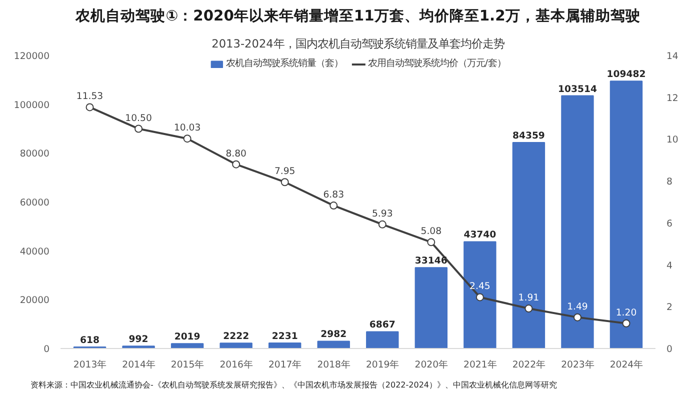 The height and width of the screenshot is (394, 700). I want to click on data-label: 84359, so click(528, 136).